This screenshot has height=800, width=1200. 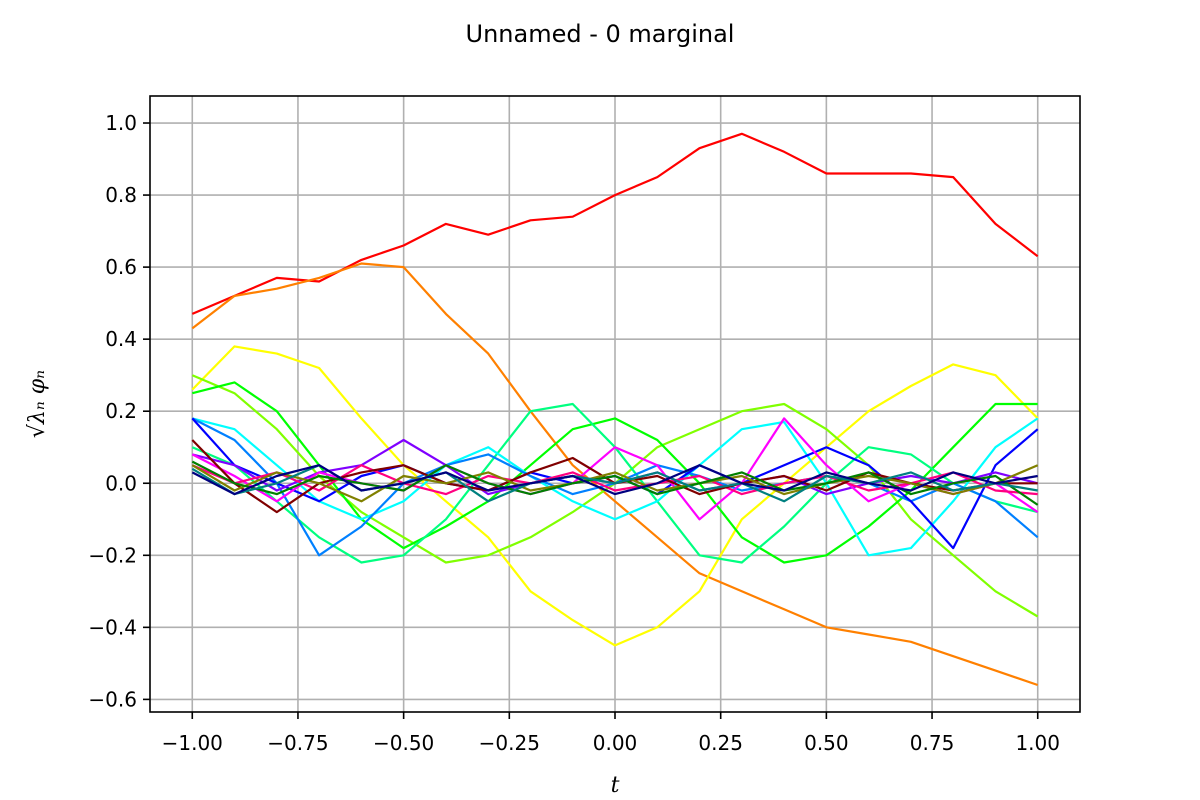 What do you see at coordinates (37, 404) in the screenshot?
I see `y-axis-label: √λₙ φₙ` at bounding box center [37, 404].